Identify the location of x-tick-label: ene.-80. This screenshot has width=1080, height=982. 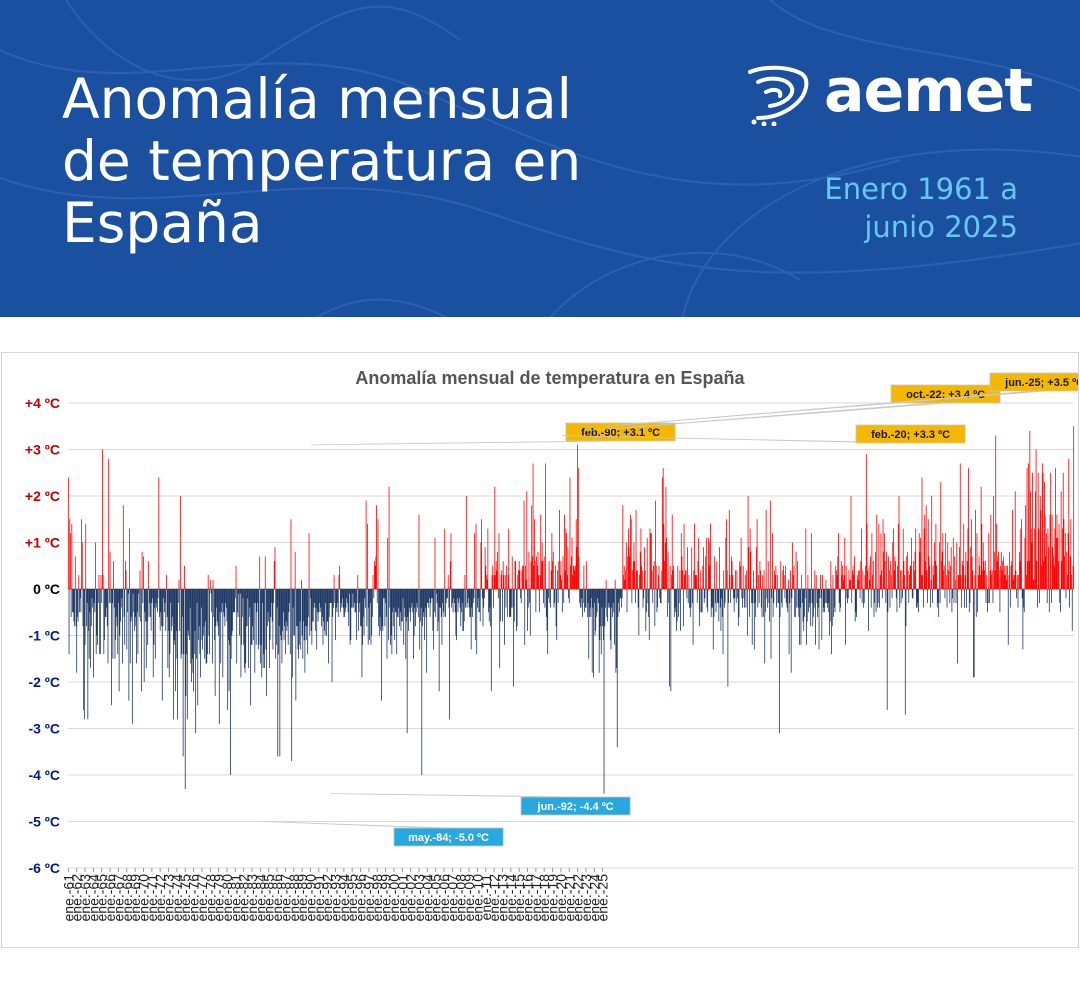
(227, 898).